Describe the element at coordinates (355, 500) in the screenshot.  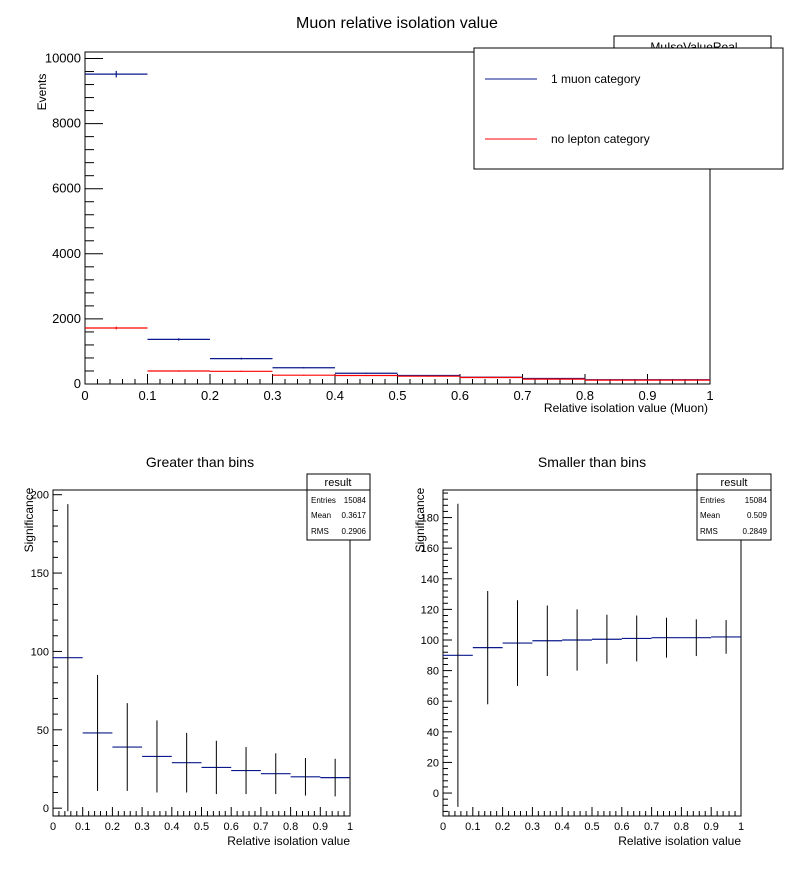
I see `greater-stats-entries-value: 15084` at that location.